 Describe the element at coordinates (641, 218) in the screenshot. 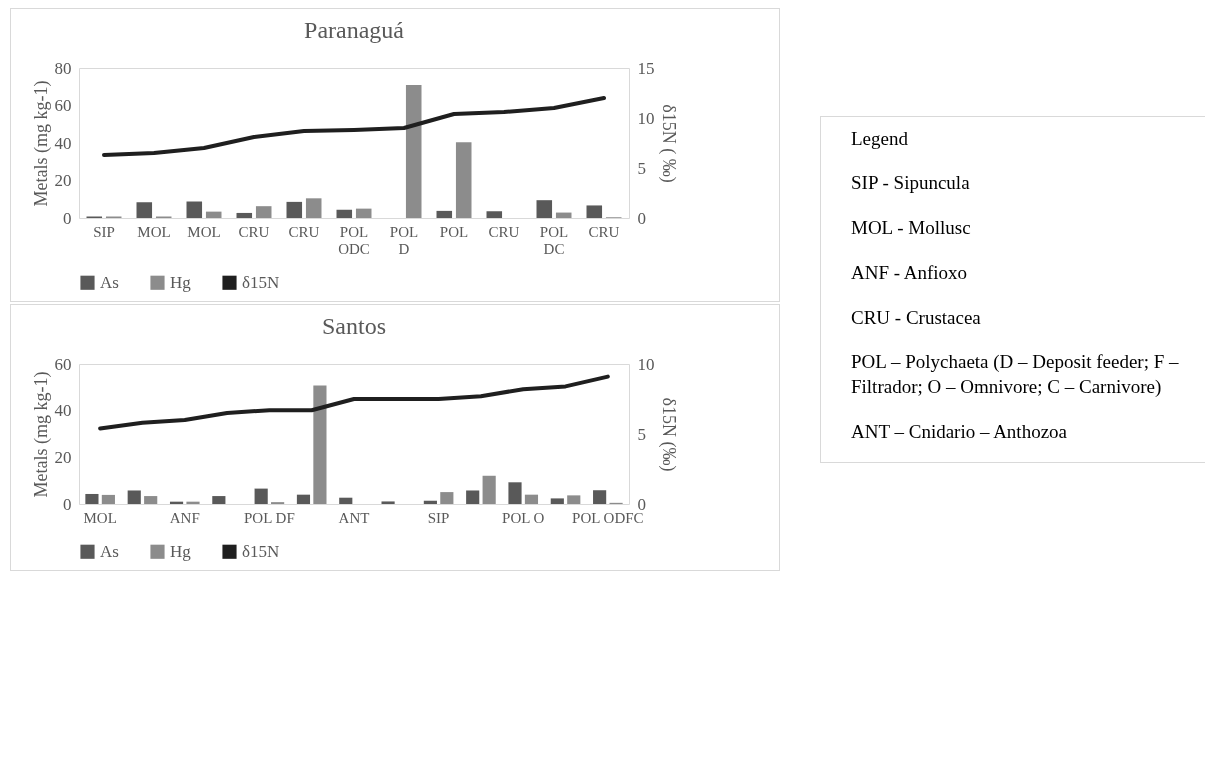

I see `y2-tick-label: 0` at that location.